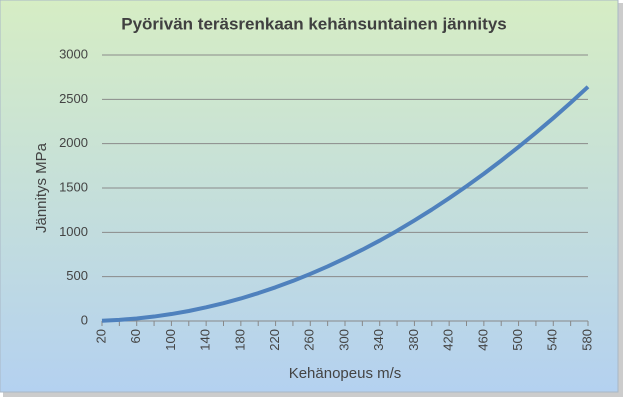 The width and height of the screenshot is (628, 407). I want to click on y-tick-label: 2000, so click(73, 142).